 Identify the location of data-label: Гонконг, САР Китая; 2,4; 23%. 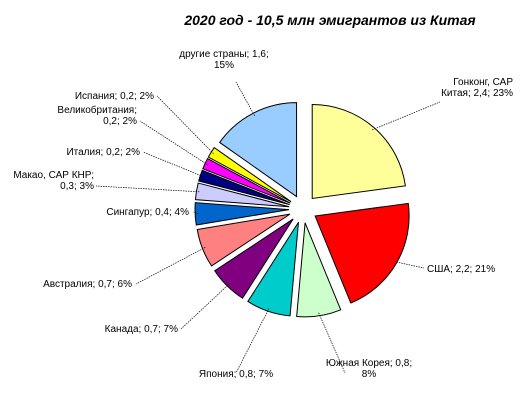
(477, 88).